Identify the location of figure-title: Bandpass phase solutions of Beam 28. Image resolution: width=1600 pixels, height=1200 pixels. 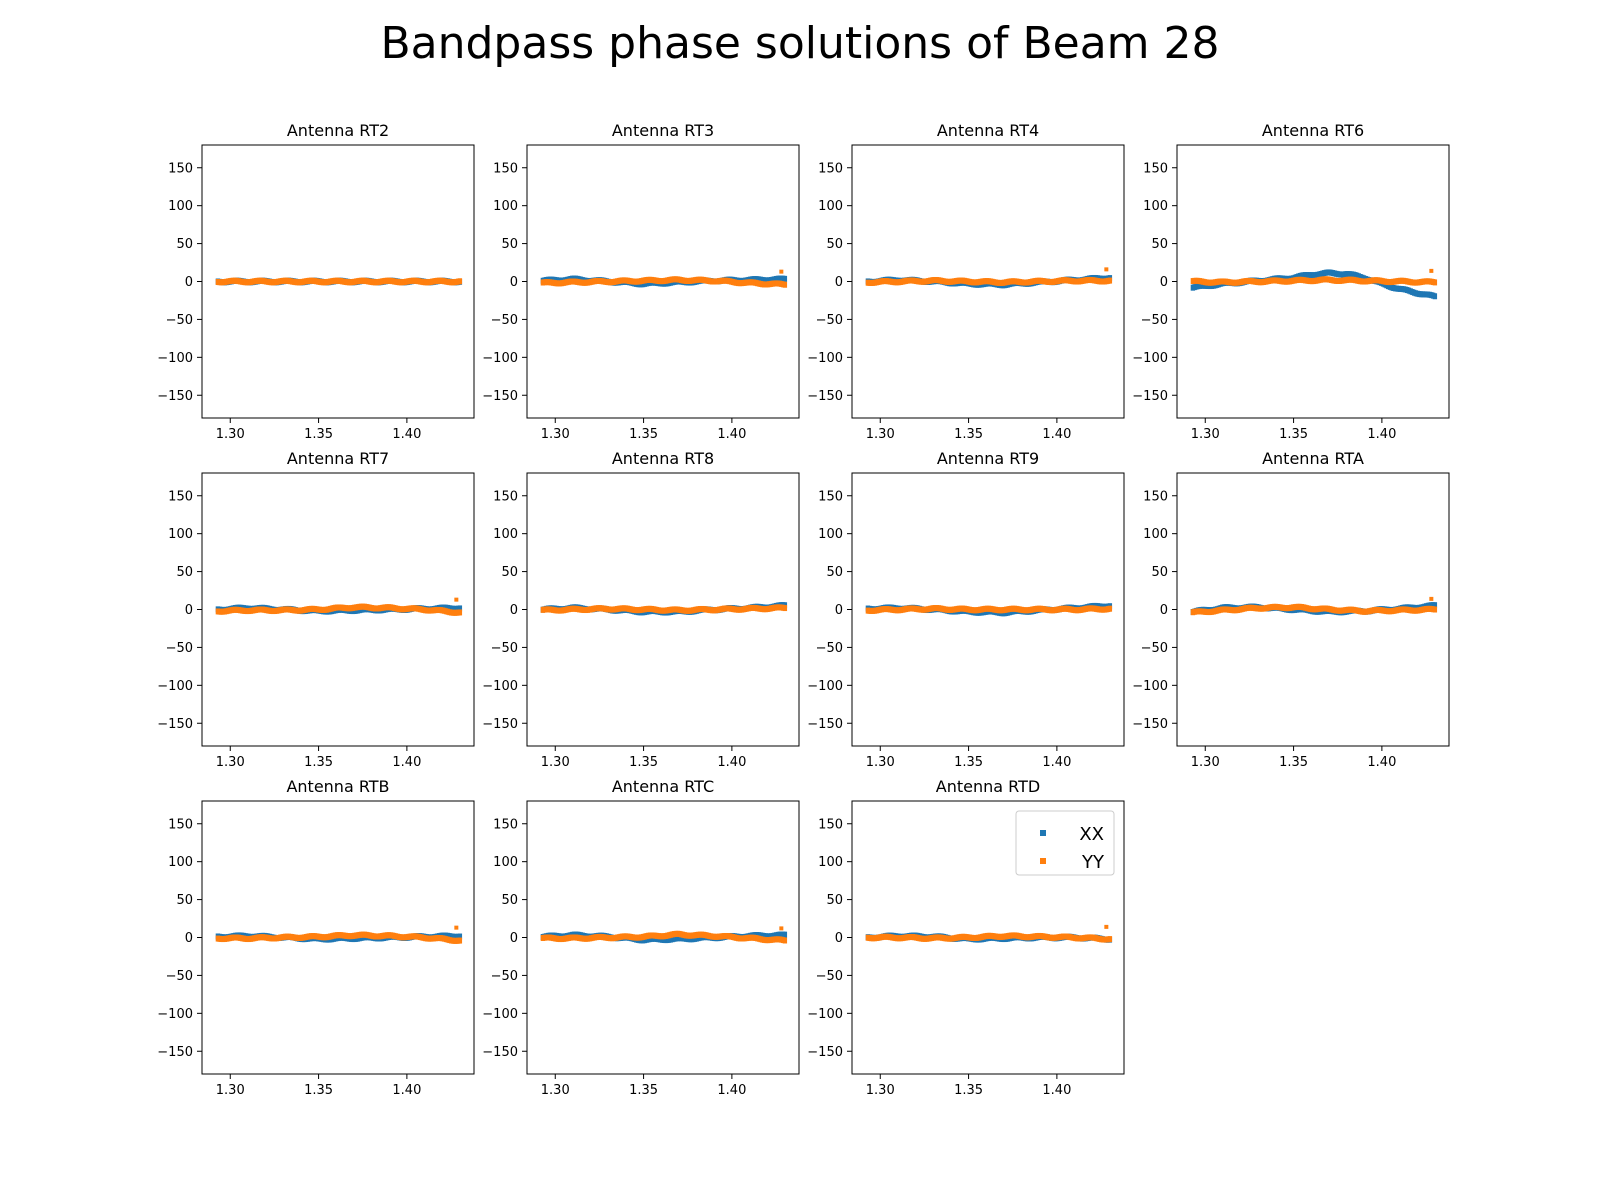
(799, 43).